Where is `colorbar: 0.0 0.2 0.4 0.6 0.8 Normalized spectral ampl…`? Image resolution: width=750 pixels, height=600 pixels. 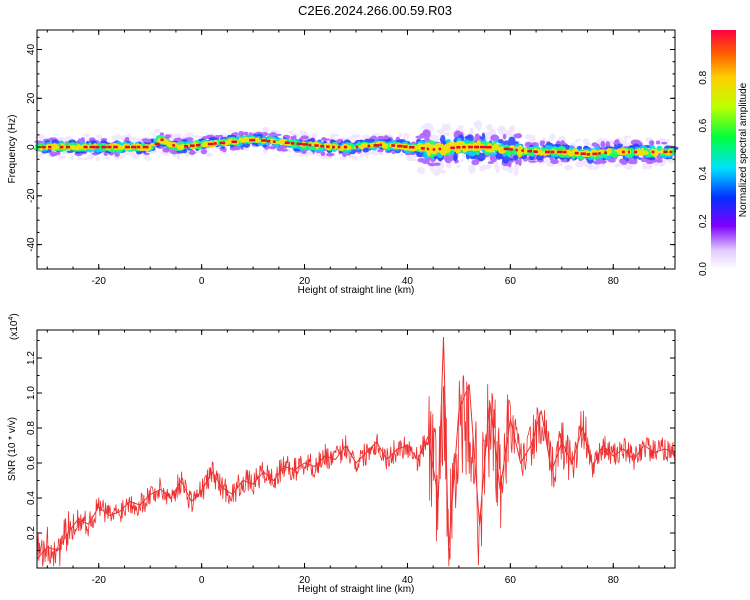
colorbar: 0.0 0.2 0.4 0.6 0.8 Normalized spectral ampl… is located at coordinates (723, 153).